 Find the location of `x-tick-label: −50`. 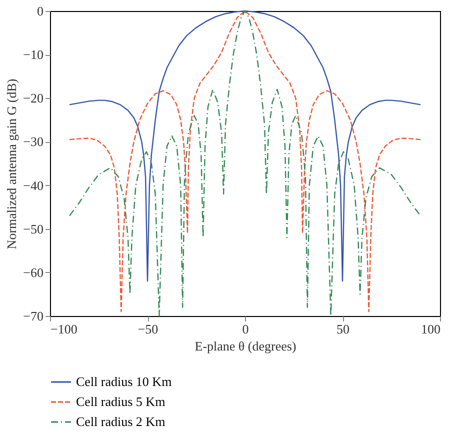

x-tick-label: −50 is located at coordinates (148, 329).